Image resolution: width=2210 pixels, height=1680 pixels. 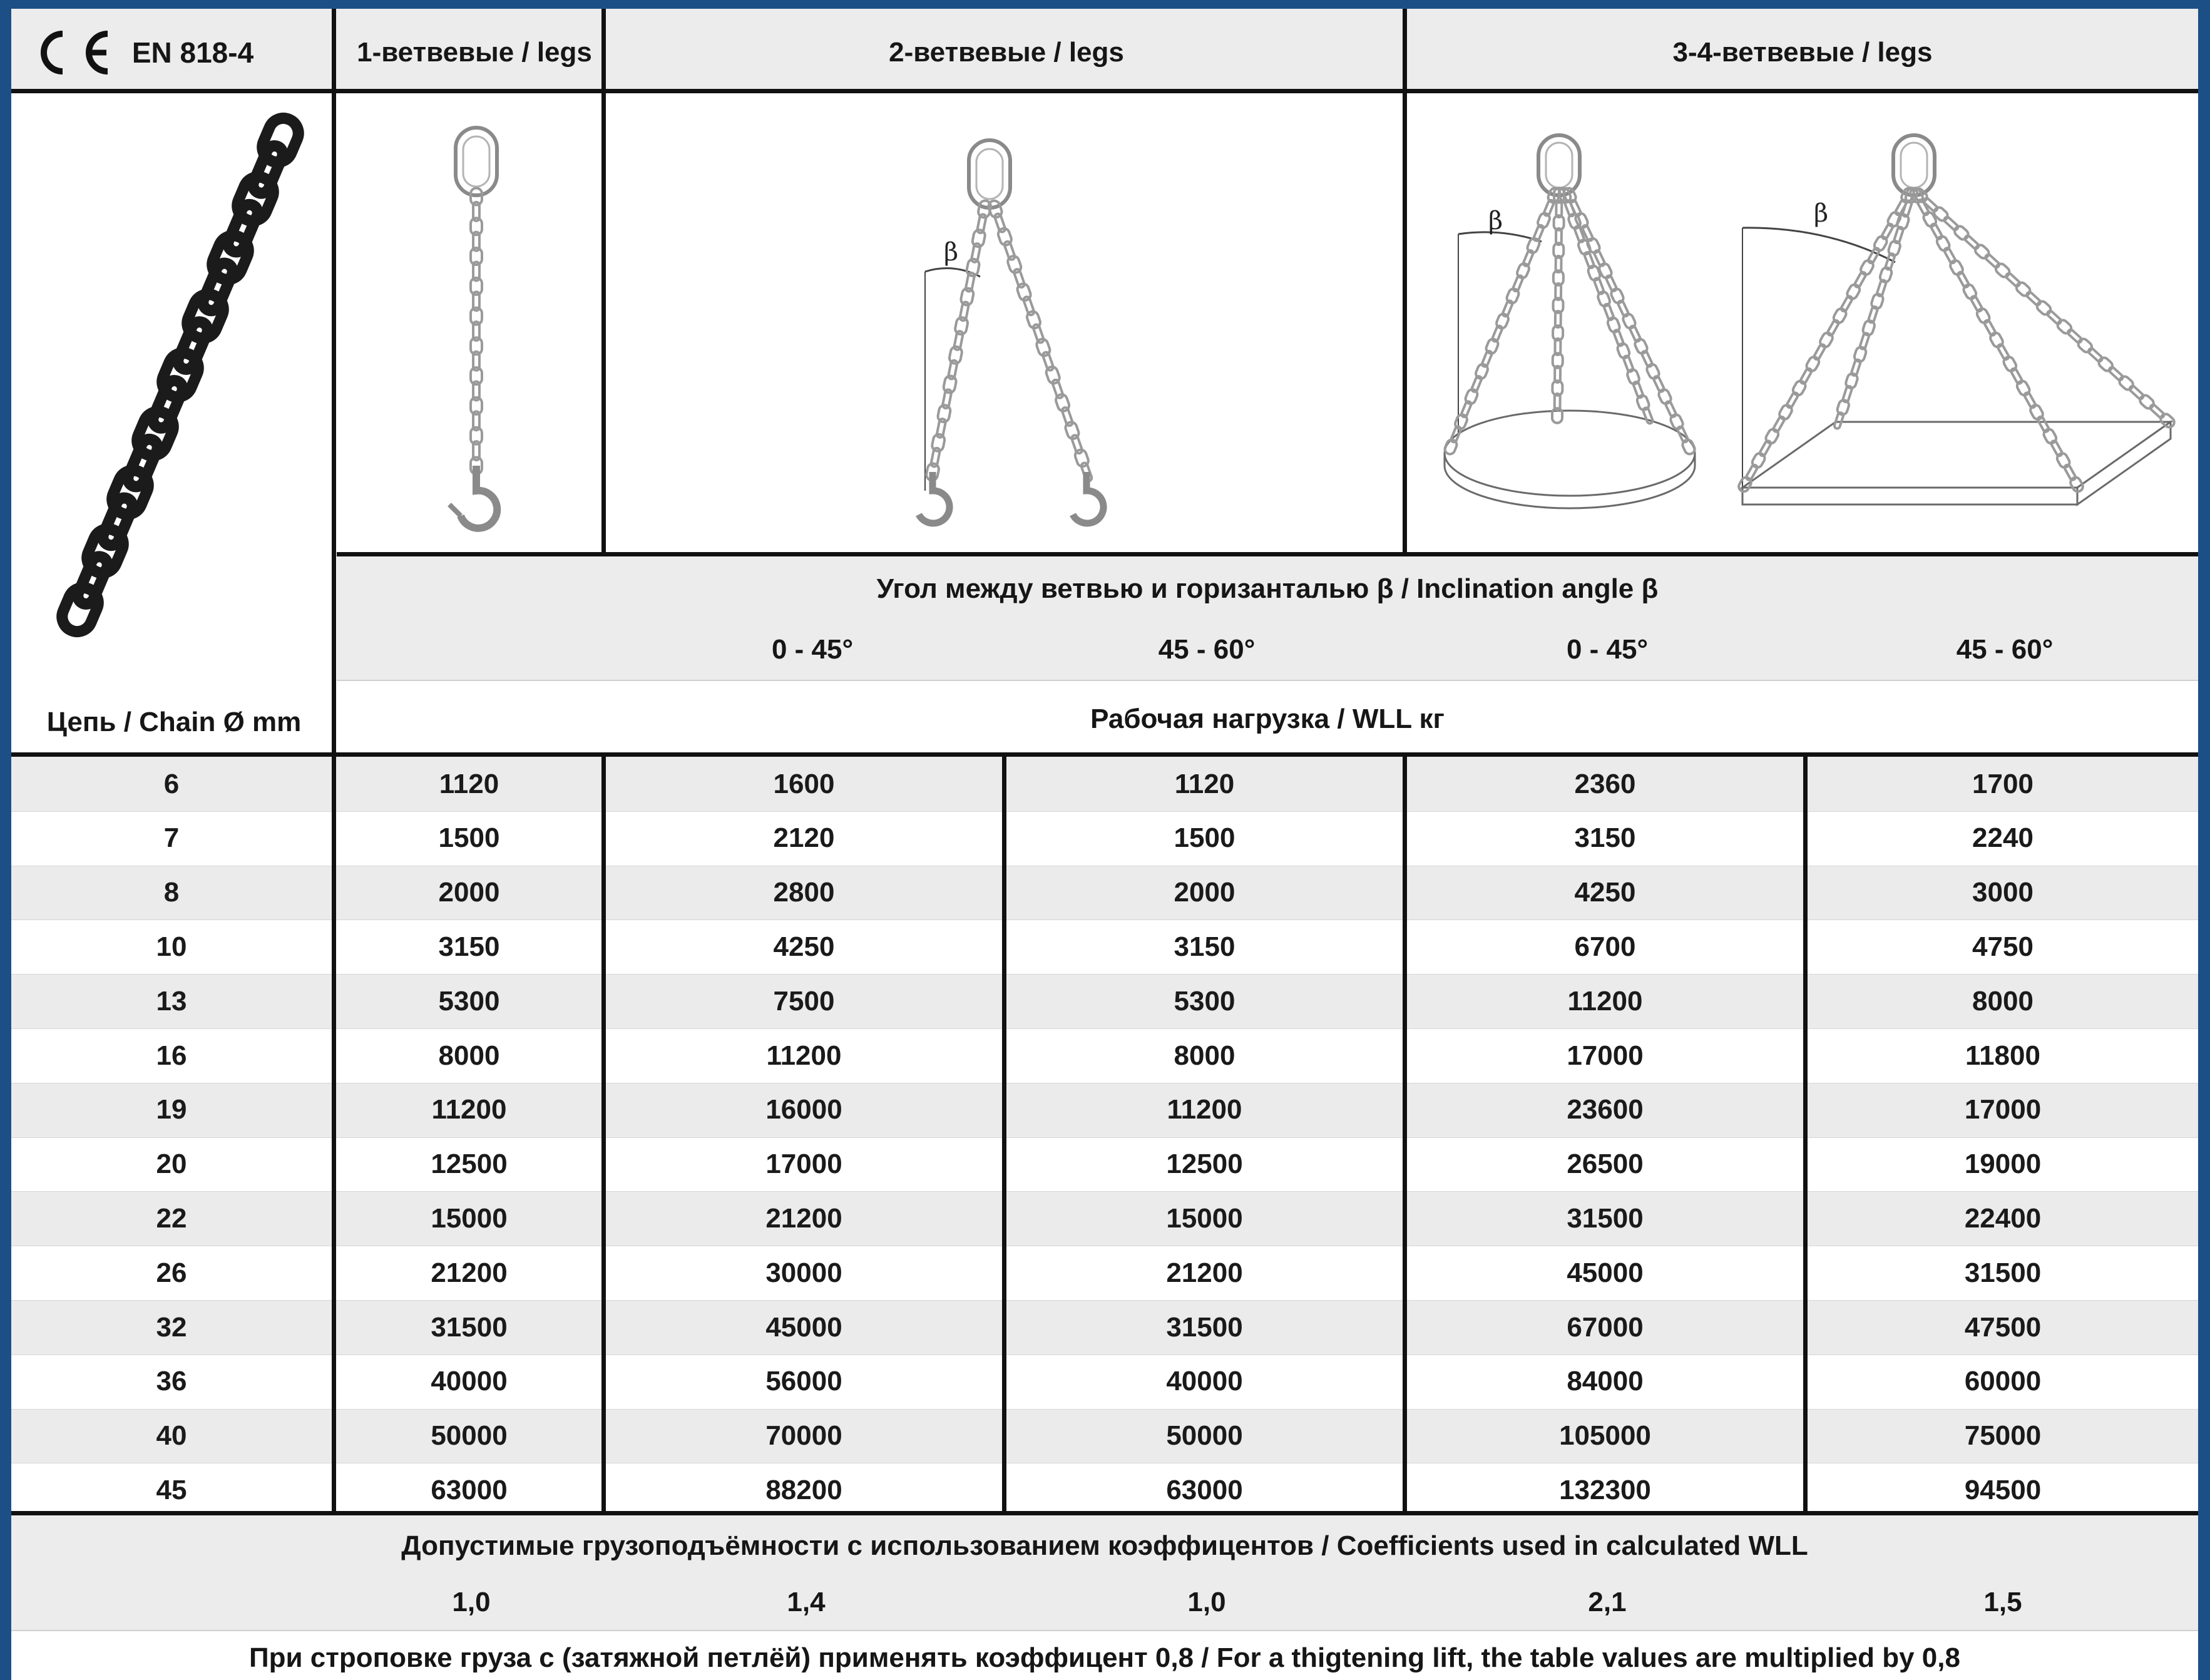 I want to click on chain-diameter-cell: 22, so click(x=171, y=1218).